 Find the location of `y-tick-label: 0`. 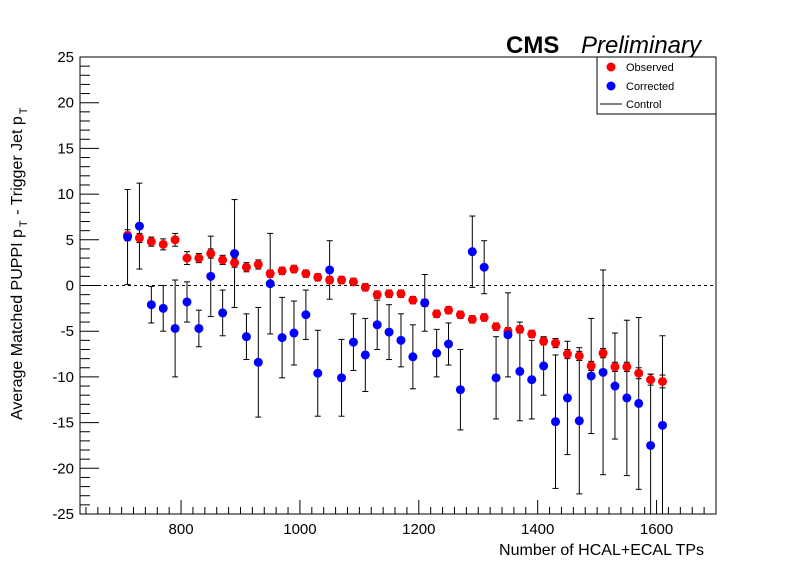

y-tick-label: 0 is located at coordinates (70, 286).